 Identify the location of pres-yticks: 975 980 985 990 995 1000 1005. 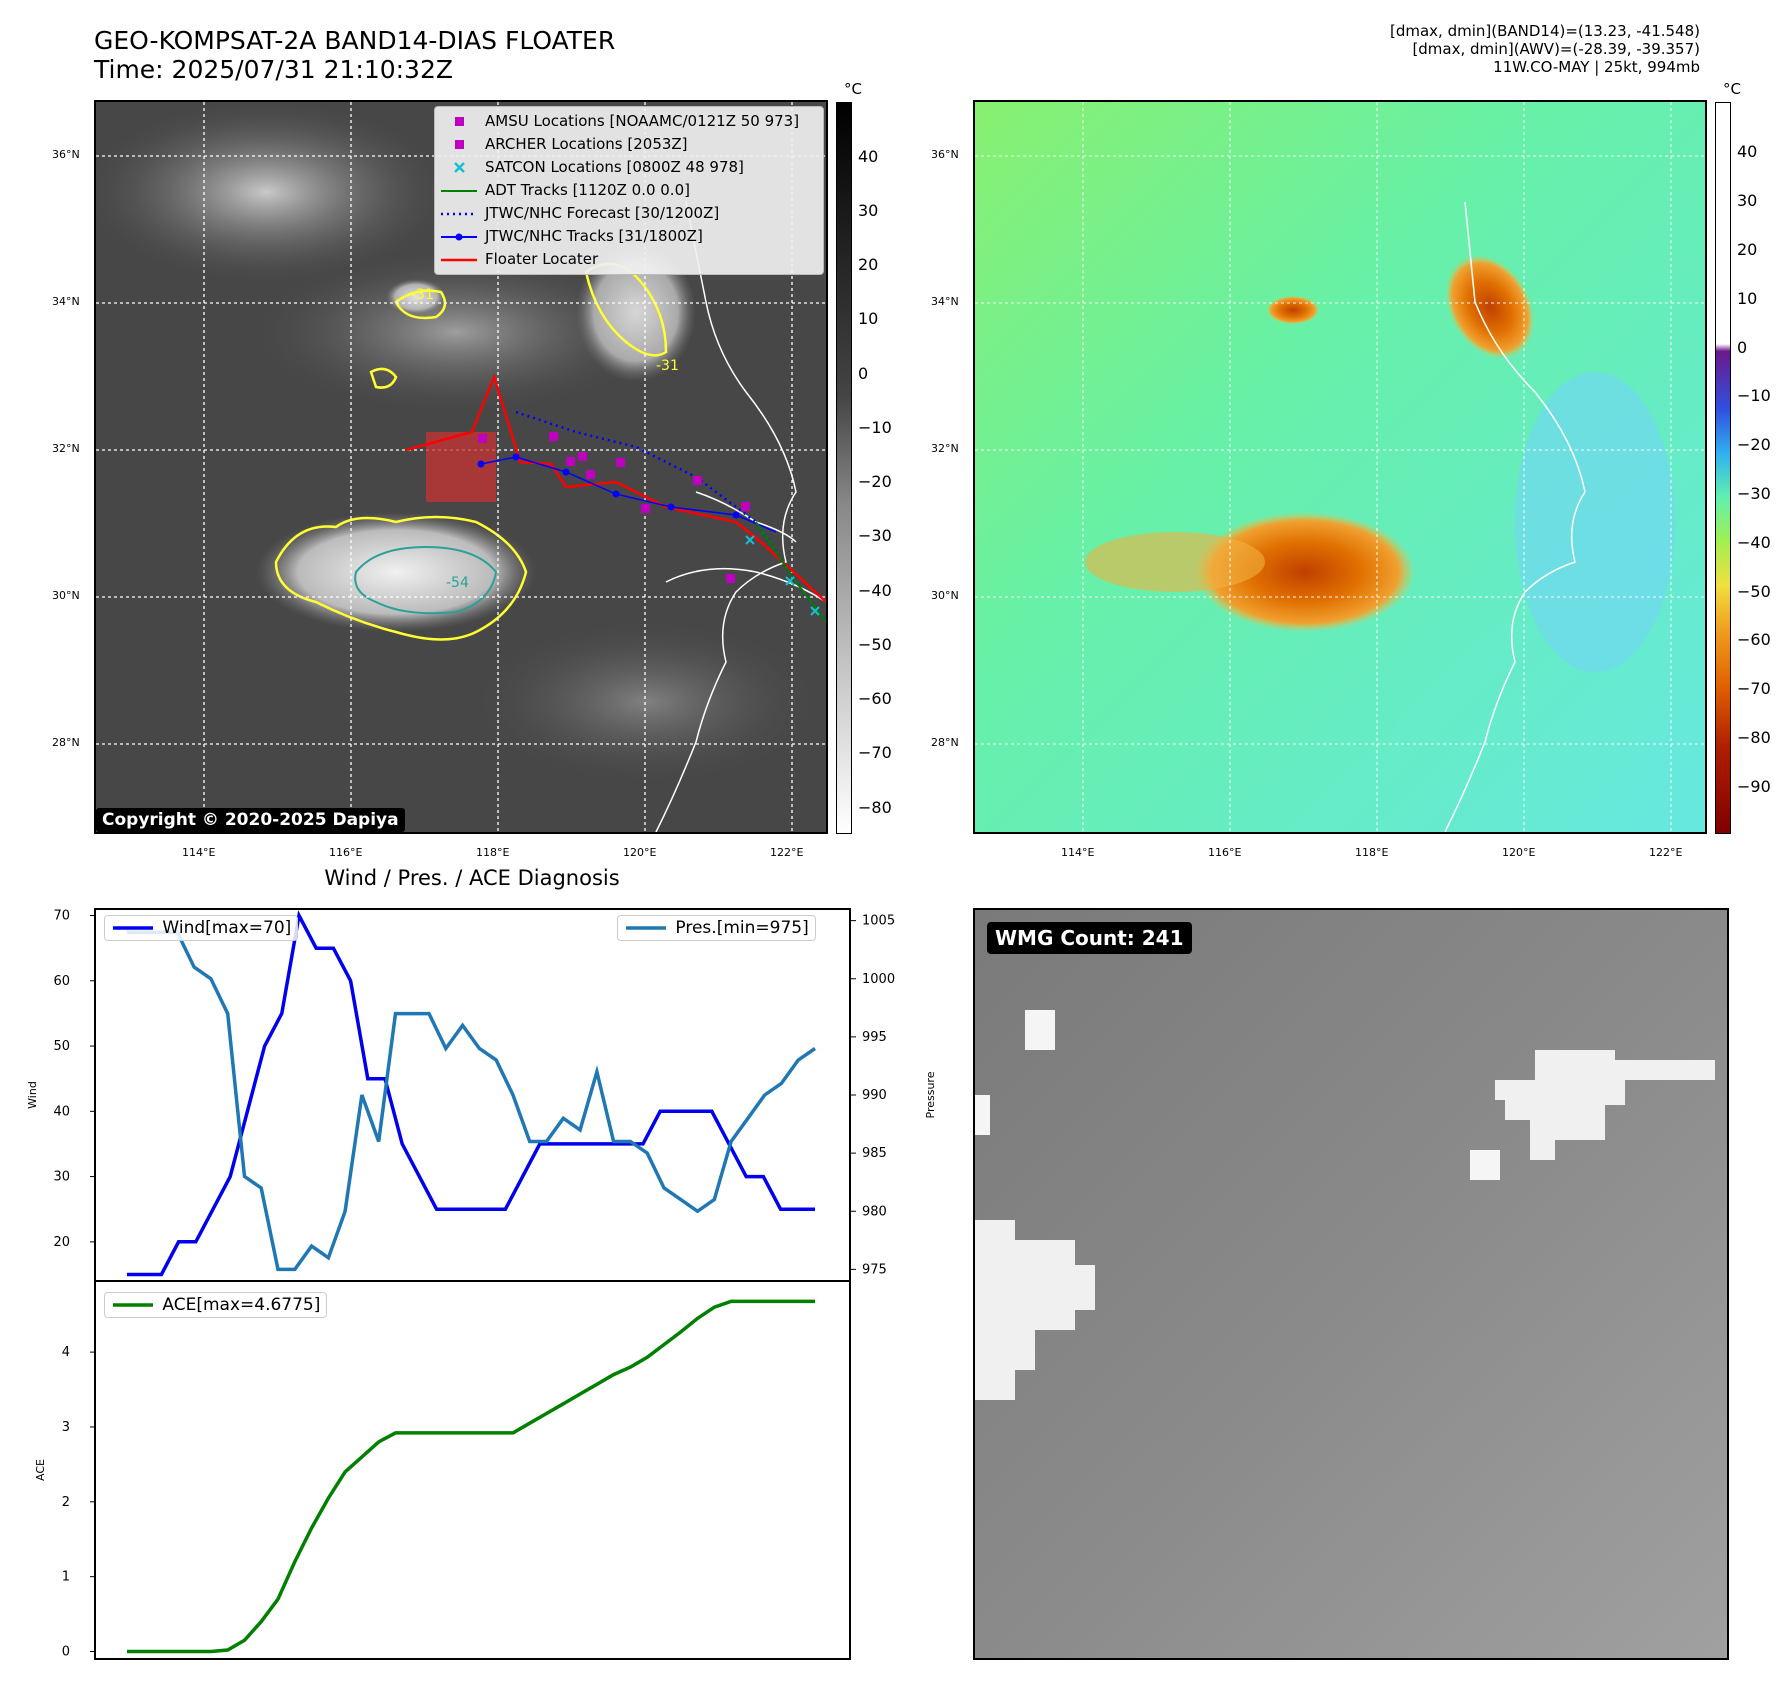
(872, 1095).